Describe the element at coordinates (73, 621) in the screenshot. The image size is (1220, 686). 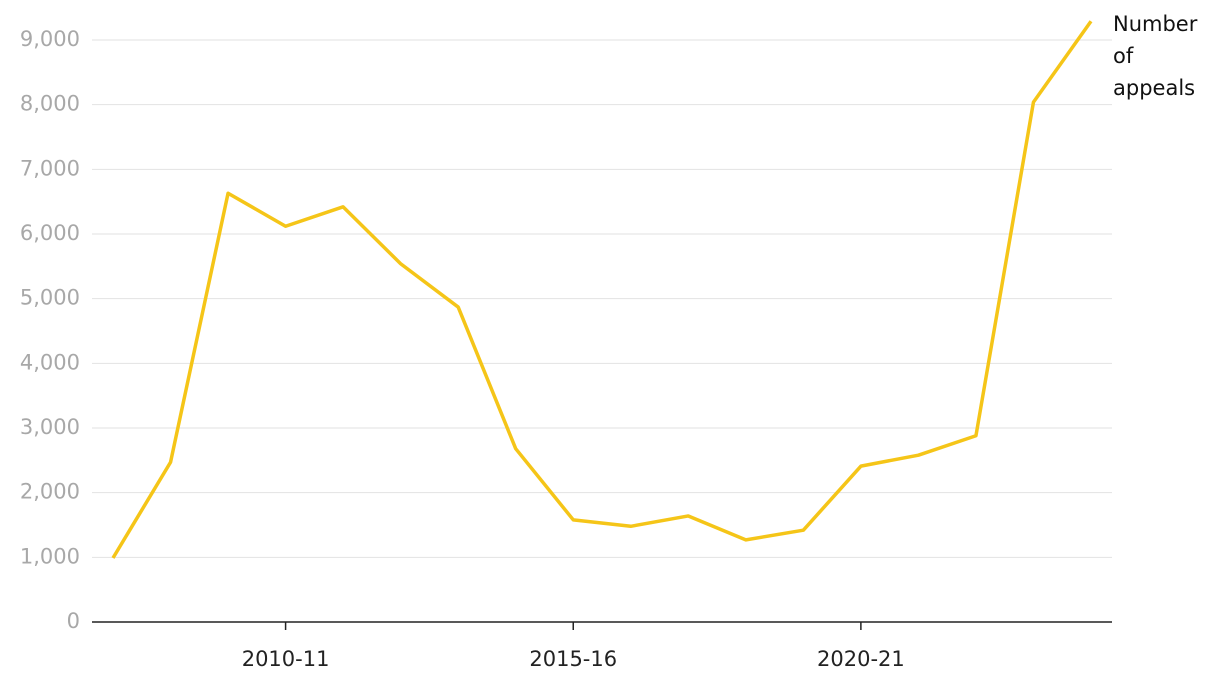
I see `y-tick-label: 0` at that location.